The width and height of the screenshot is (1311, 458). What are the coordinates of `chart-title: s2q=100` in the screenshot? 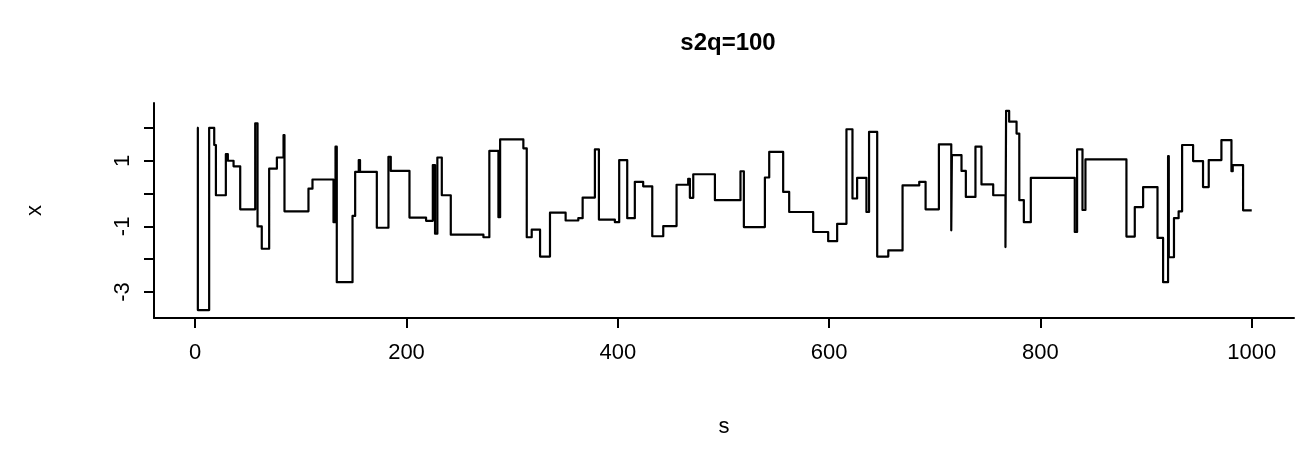 It's located at (728, 41).